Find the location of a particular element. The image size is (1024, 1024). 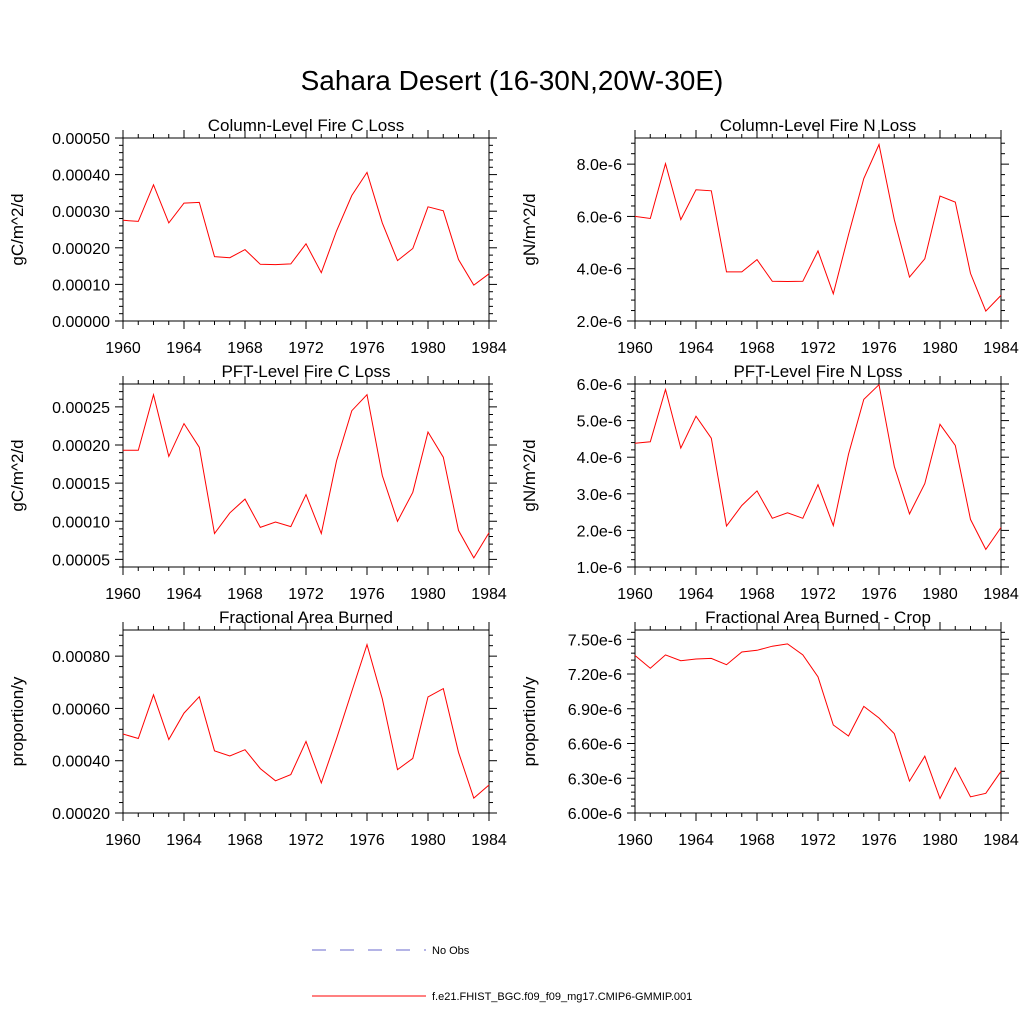

y-tick-label: 5.0e-6 is located at coordinates (599, 422).